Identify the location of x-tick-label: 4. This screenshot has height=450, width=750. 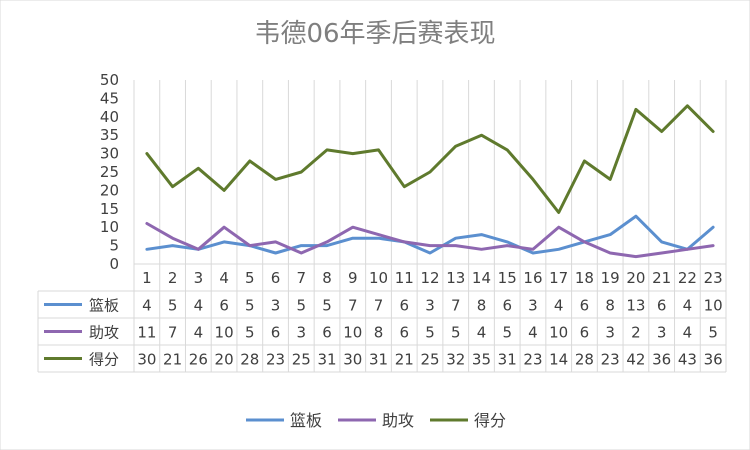
(224, 278).